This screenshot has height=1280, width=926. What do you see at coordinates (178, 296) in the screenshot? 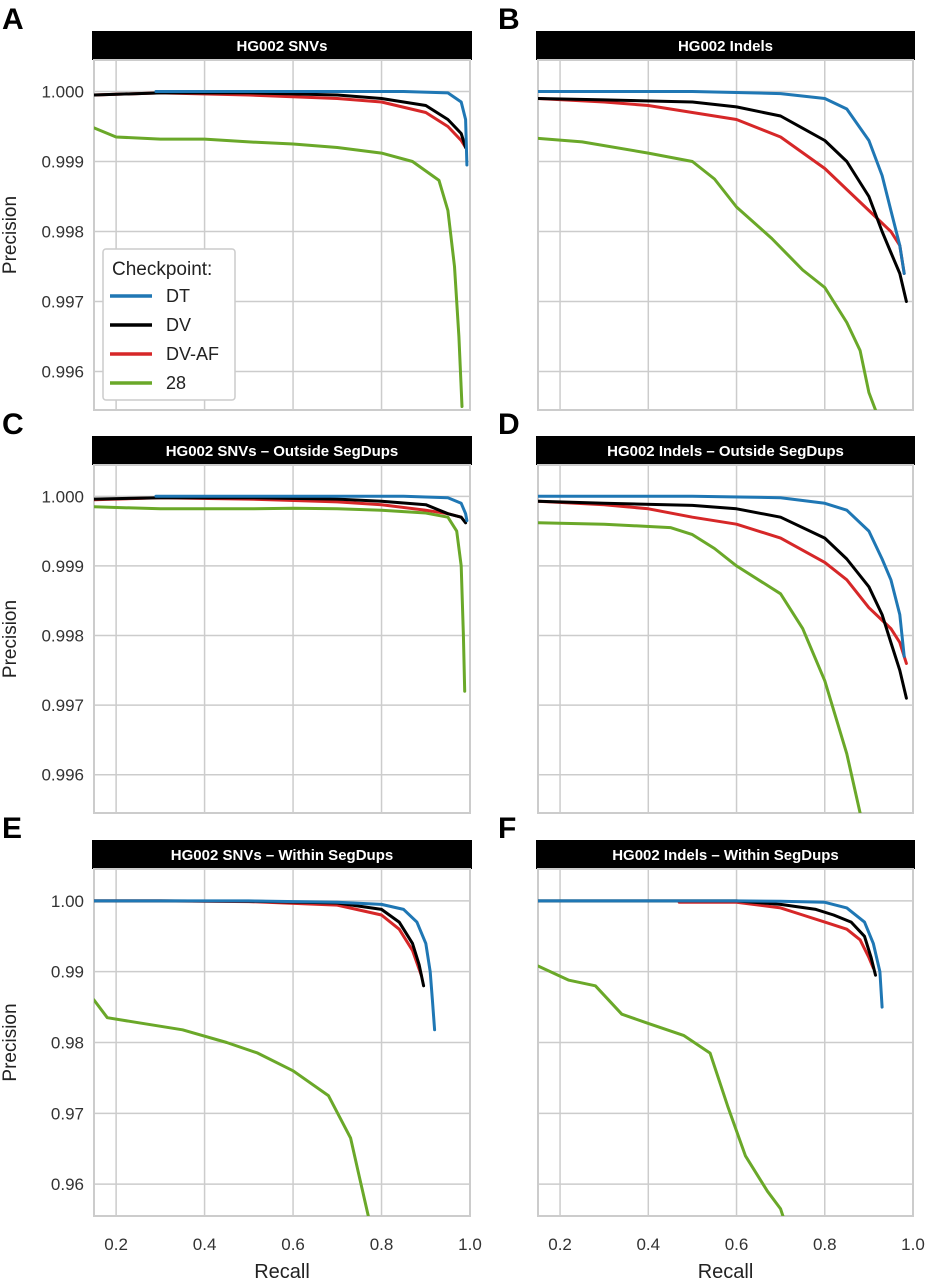
I see `legend-label: DT` at bounding box center [178, 296].